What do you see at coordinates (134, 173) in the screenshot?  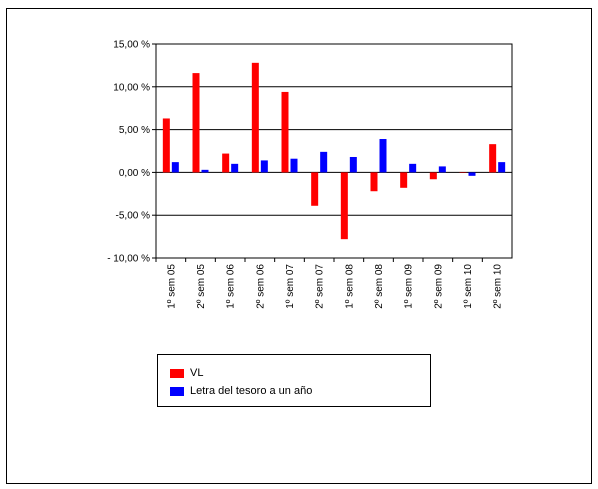 I see `y-tick-label: 0,00 %` at bounding box center [134, 173].